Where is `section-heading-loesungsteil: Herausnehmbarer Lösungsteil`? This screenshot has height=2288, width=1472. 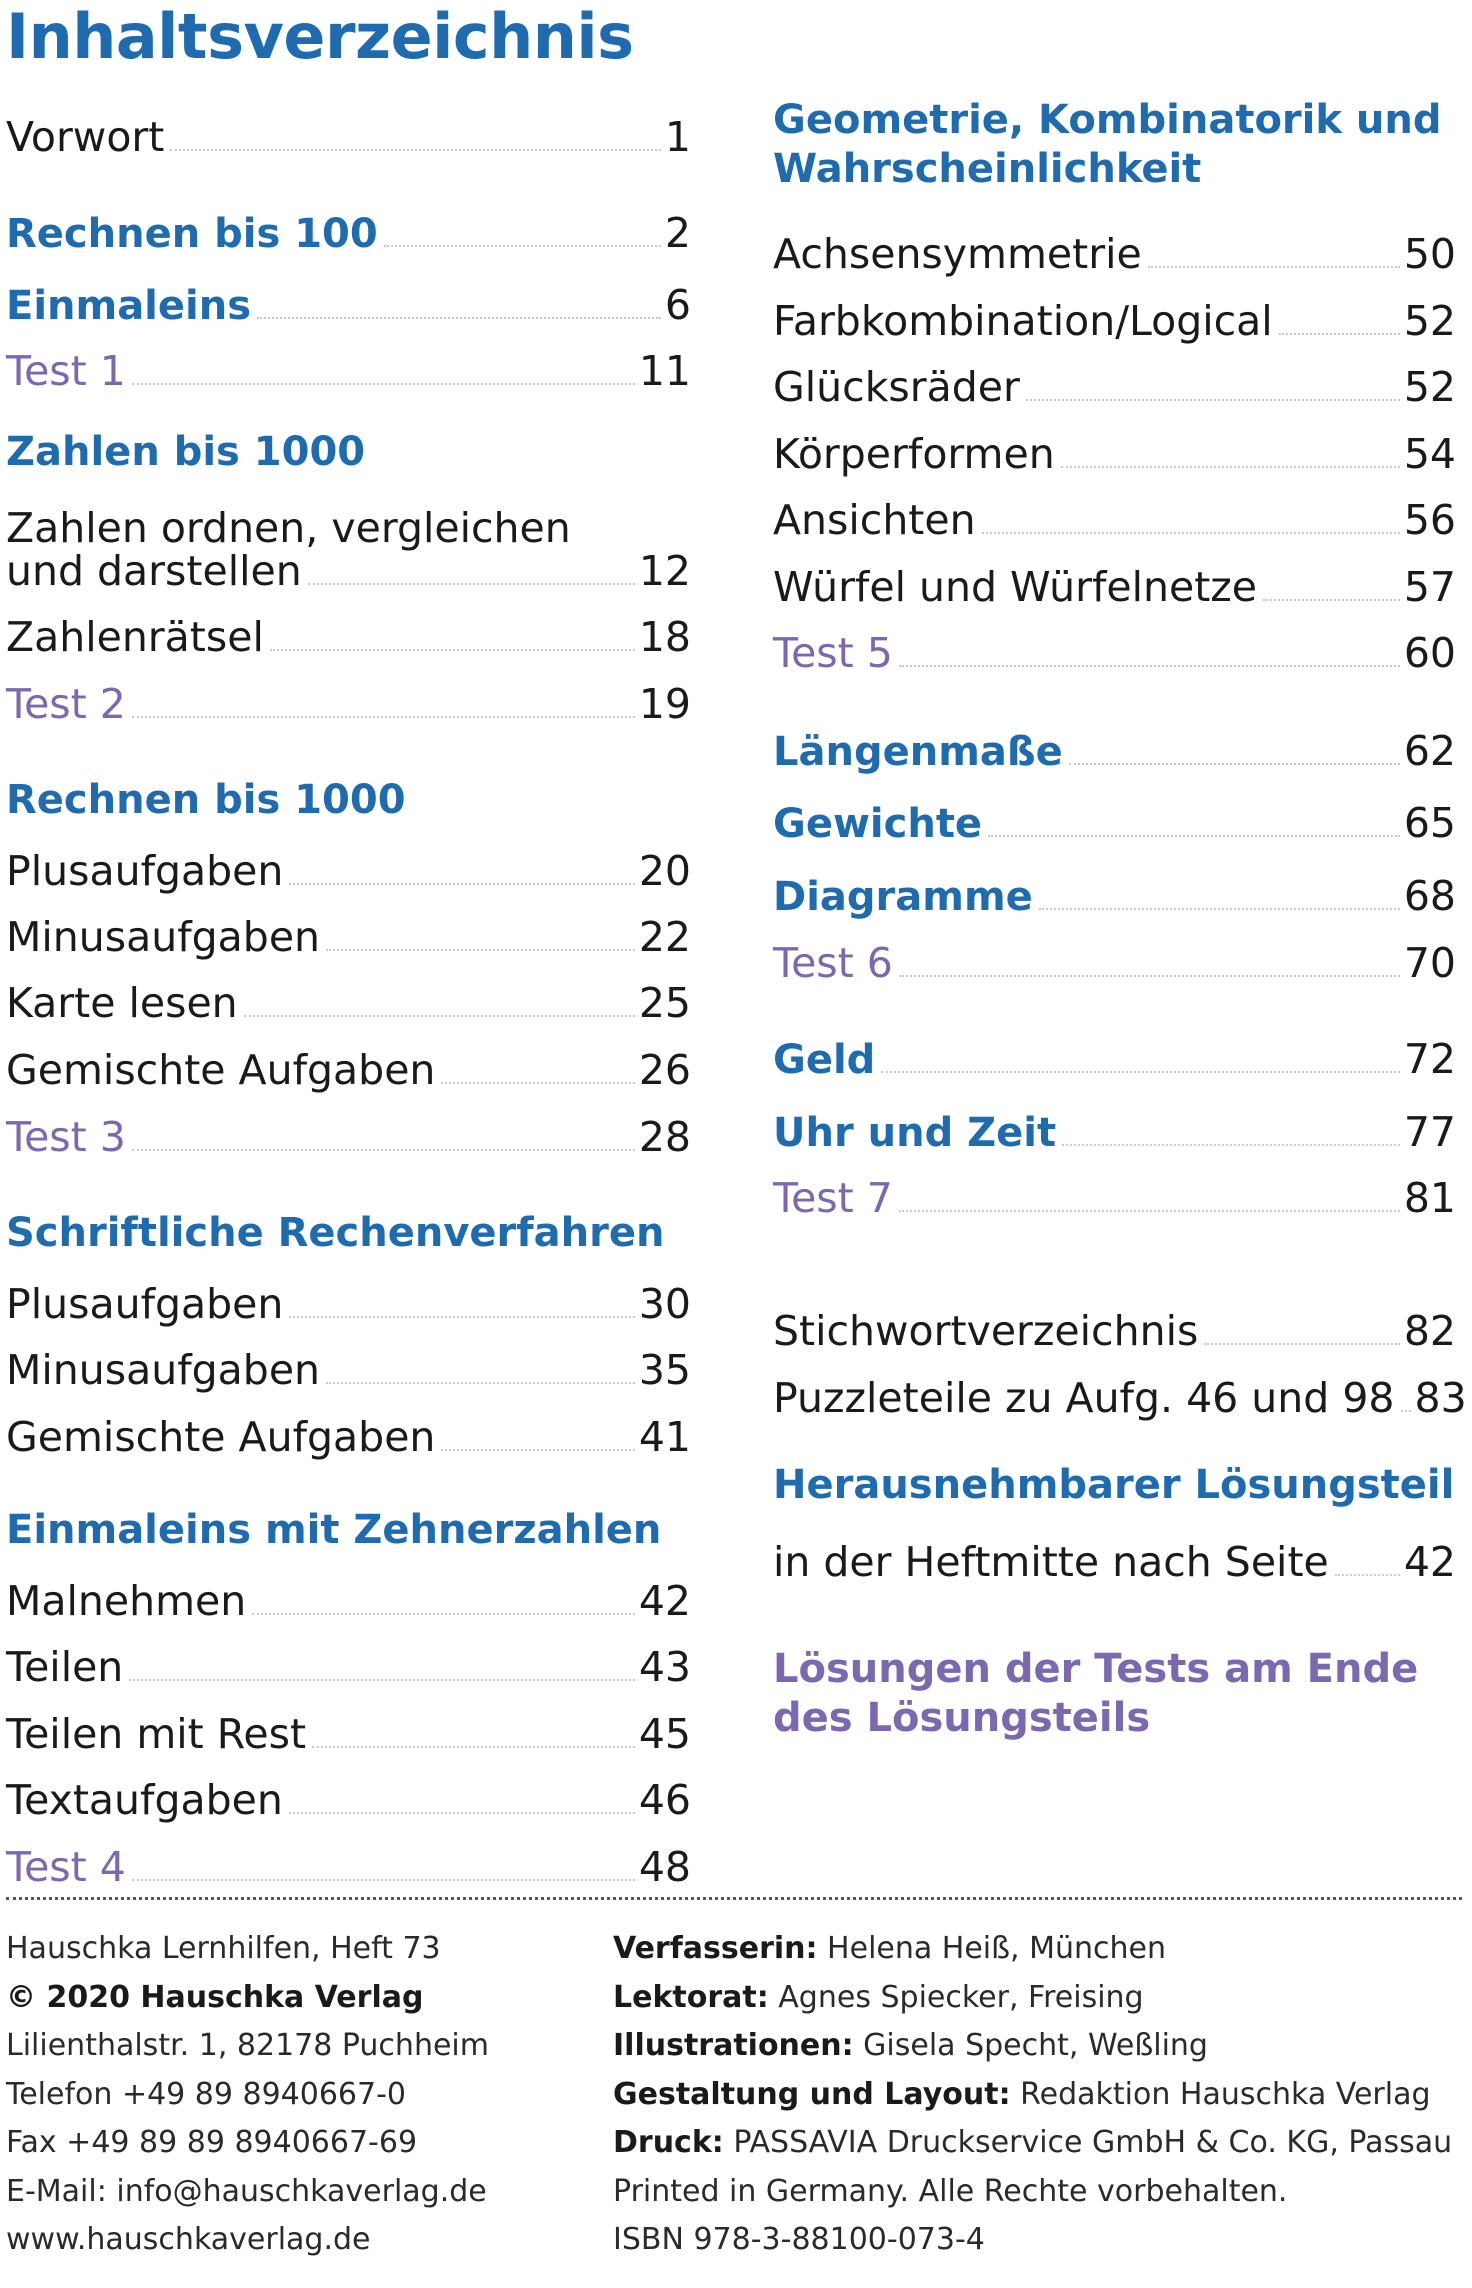
section-heading-loesungsteil: Herausnehmbarer Lösungsteil is located at coordinates (1114, 1485).